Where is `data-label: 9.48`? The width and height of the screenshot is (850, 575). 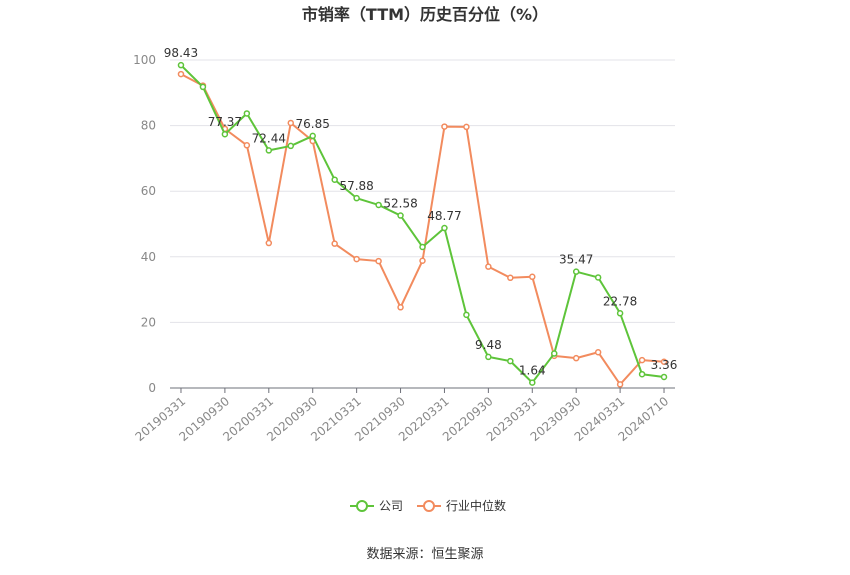 data-label: 9.48 is located at coordinates (488, 345).